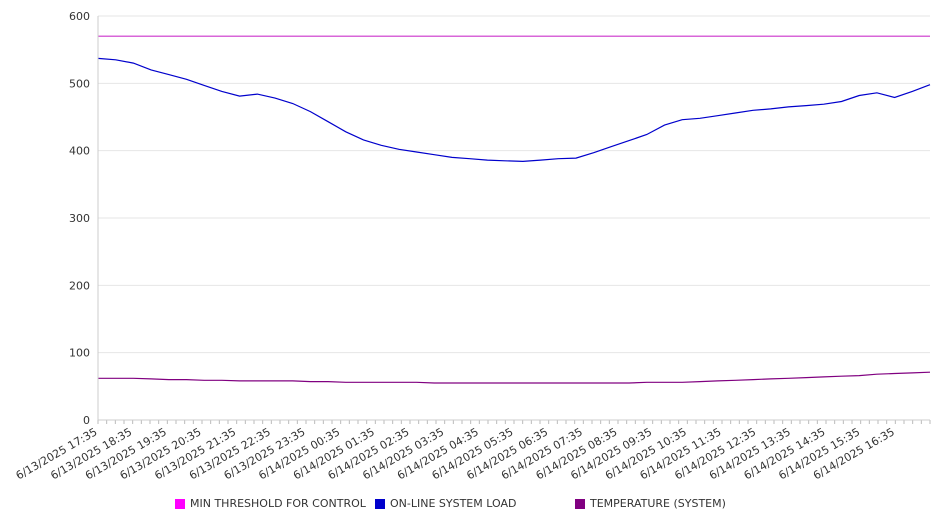  Describe the element at coordinates (86, 420) in the screenshot. I see `y-tick-label: 0` at that location.